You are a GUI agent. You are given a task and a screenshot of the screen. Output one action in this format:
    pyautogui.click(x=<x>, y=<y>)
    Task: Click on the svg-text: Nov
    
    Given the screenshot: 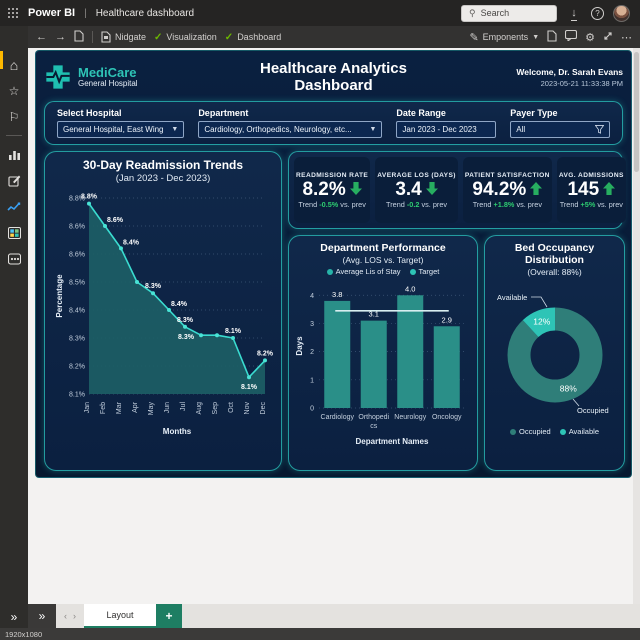 What is the action you would take?
    pyautogui.click(x=247, y=408)
    